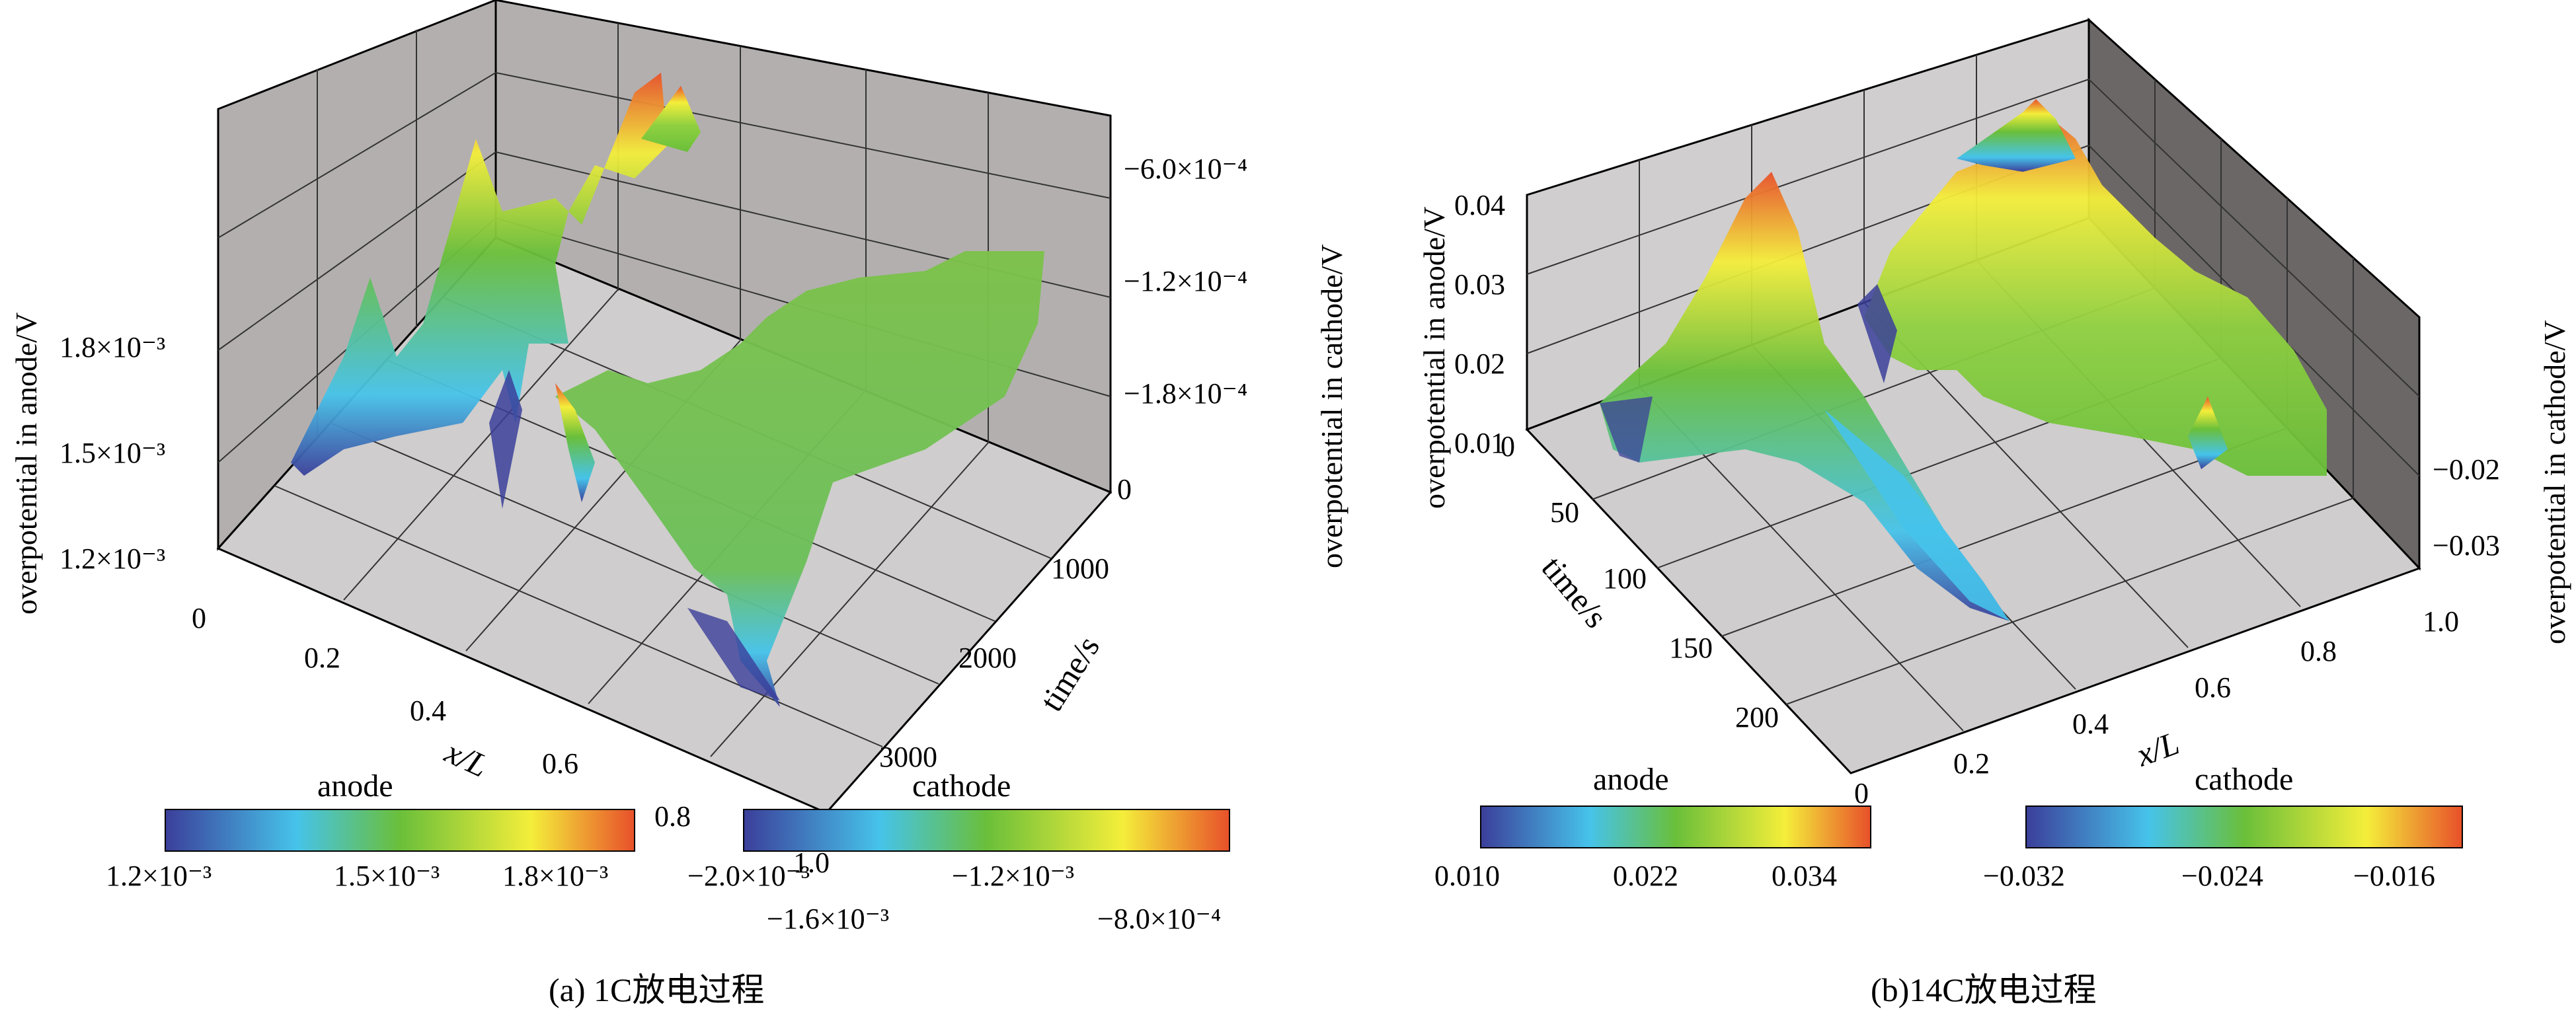 Image resolution: width=2576 pixels, height=1011 pixels. Describe the element at coordinates (2095, 291) in the screenshot. I see `panel-b-cathode-surface` at that location.